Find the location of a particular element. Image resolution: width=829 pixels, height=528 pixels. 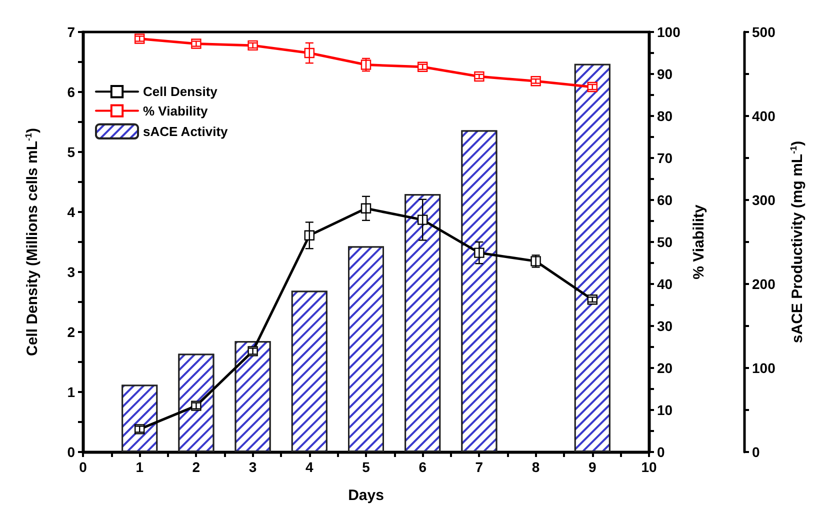

y2-tick-label: 100 is located at coordinates (669, 32).